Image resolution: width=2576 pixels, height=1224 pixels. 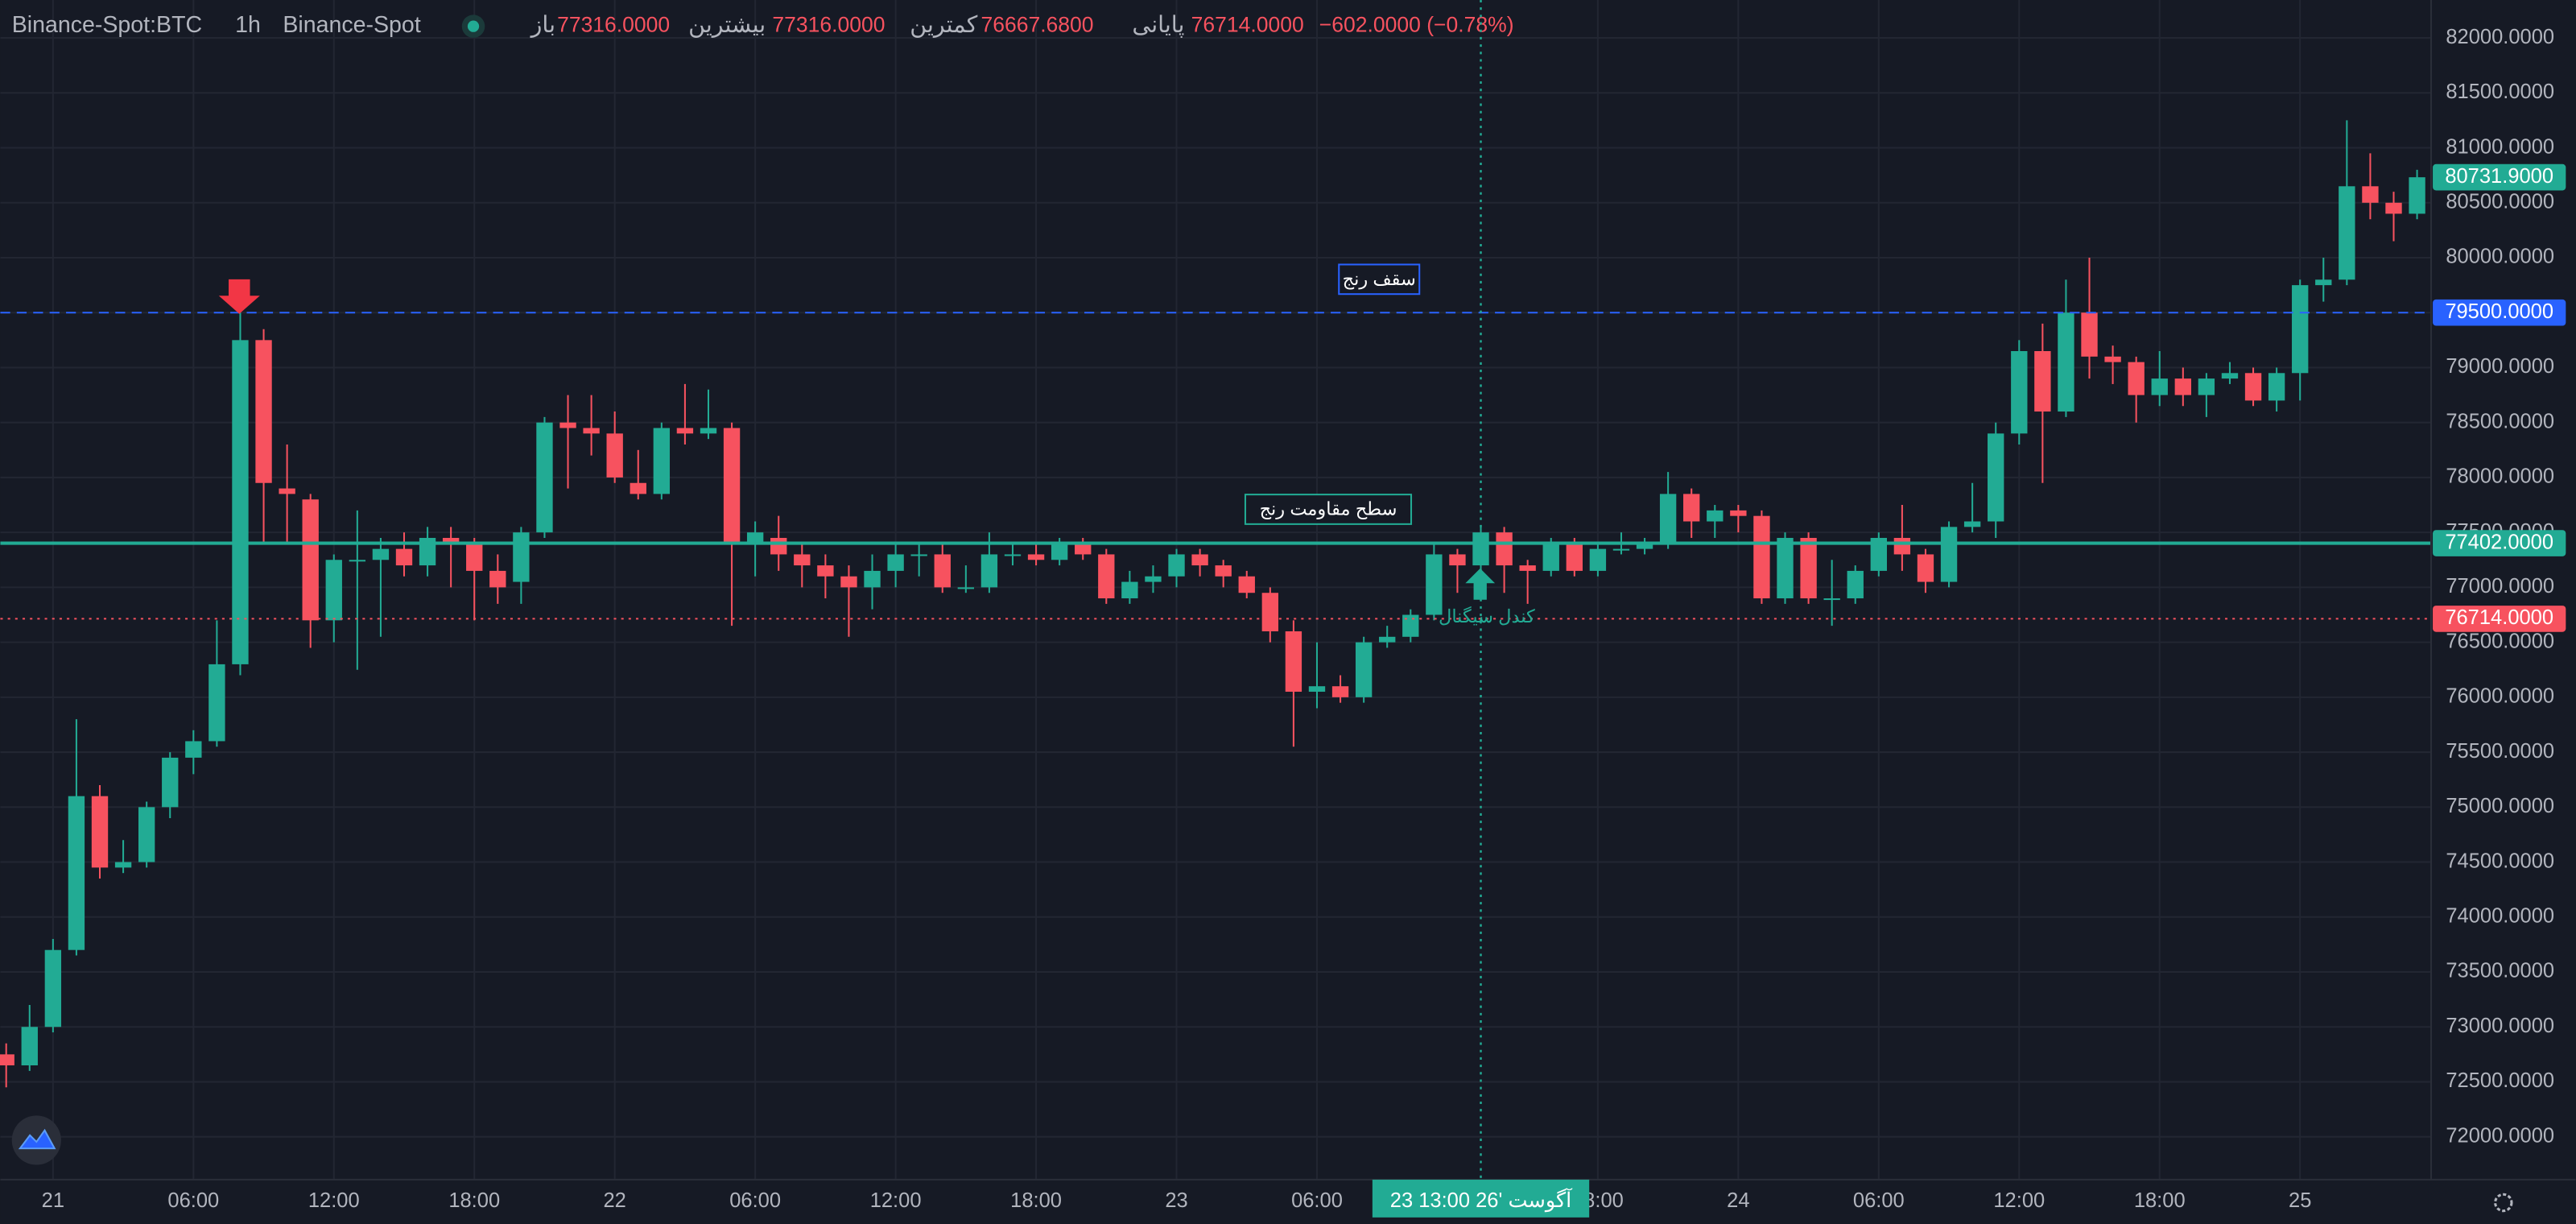 I want to click on logo, so click(x=36, y=1140).